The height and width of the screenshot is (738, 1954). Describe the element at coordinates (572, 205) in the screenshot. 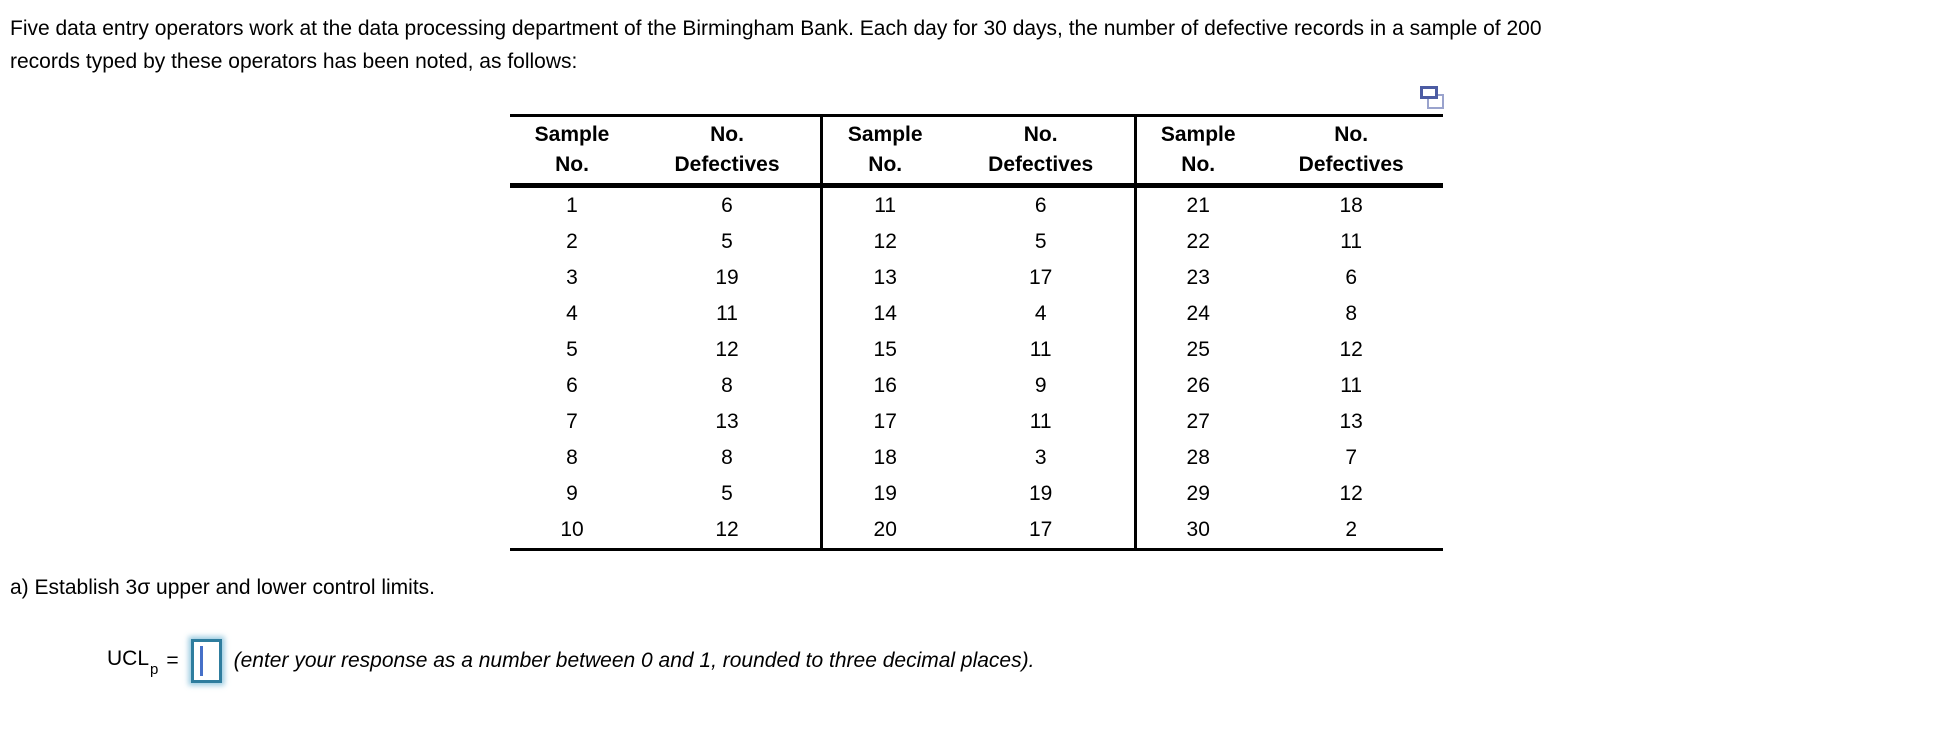

I see `sample-no-cell: 1` at that location.